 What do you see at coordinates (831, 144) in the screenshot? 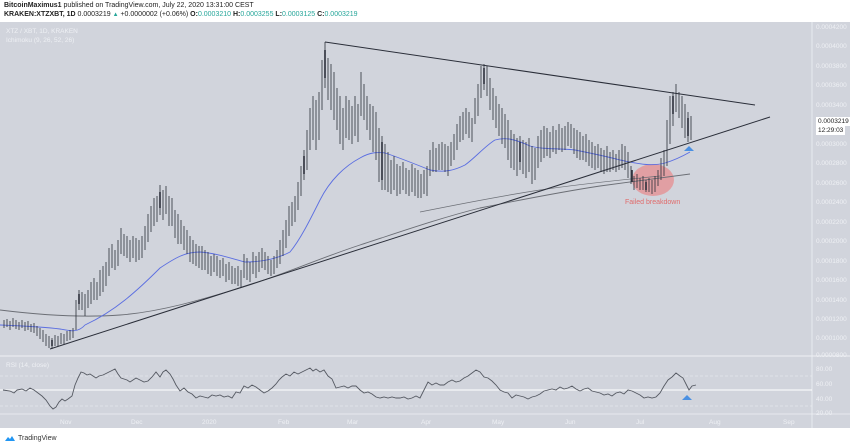
I see `price-tick: 0.0003000` at bounding box center [831, 144].